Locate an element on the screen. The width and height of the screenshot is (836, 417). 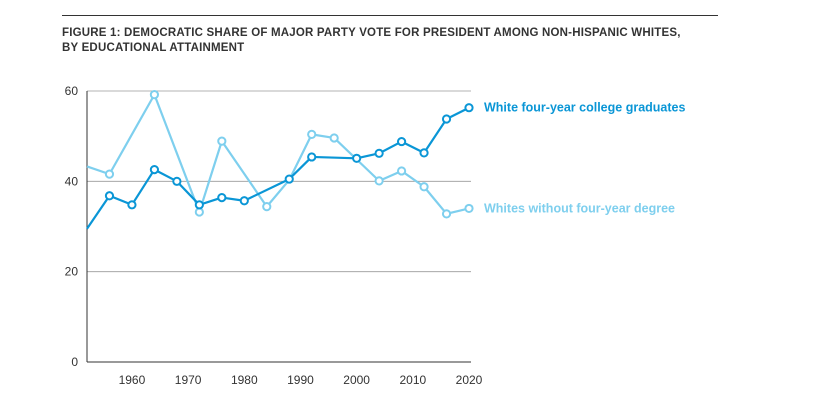
x-tick-label: 2000 is located at coordinates (356, 380).